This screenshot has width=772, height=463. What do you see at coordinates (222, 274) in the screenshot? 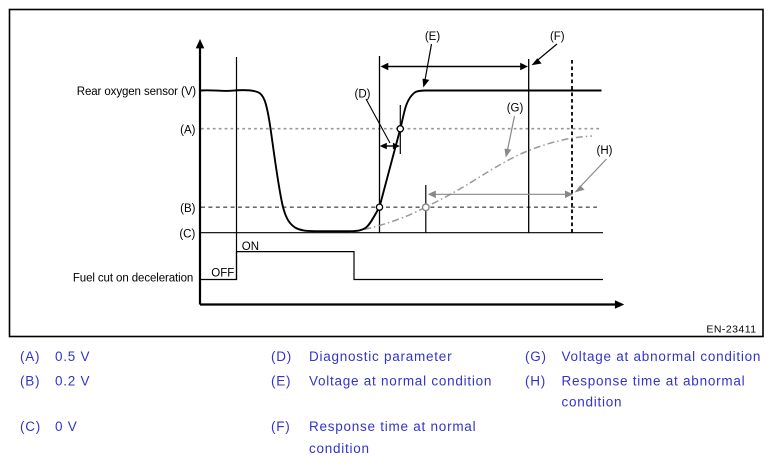
I see `svg-text: OFF` at bounding box center [222, 274].